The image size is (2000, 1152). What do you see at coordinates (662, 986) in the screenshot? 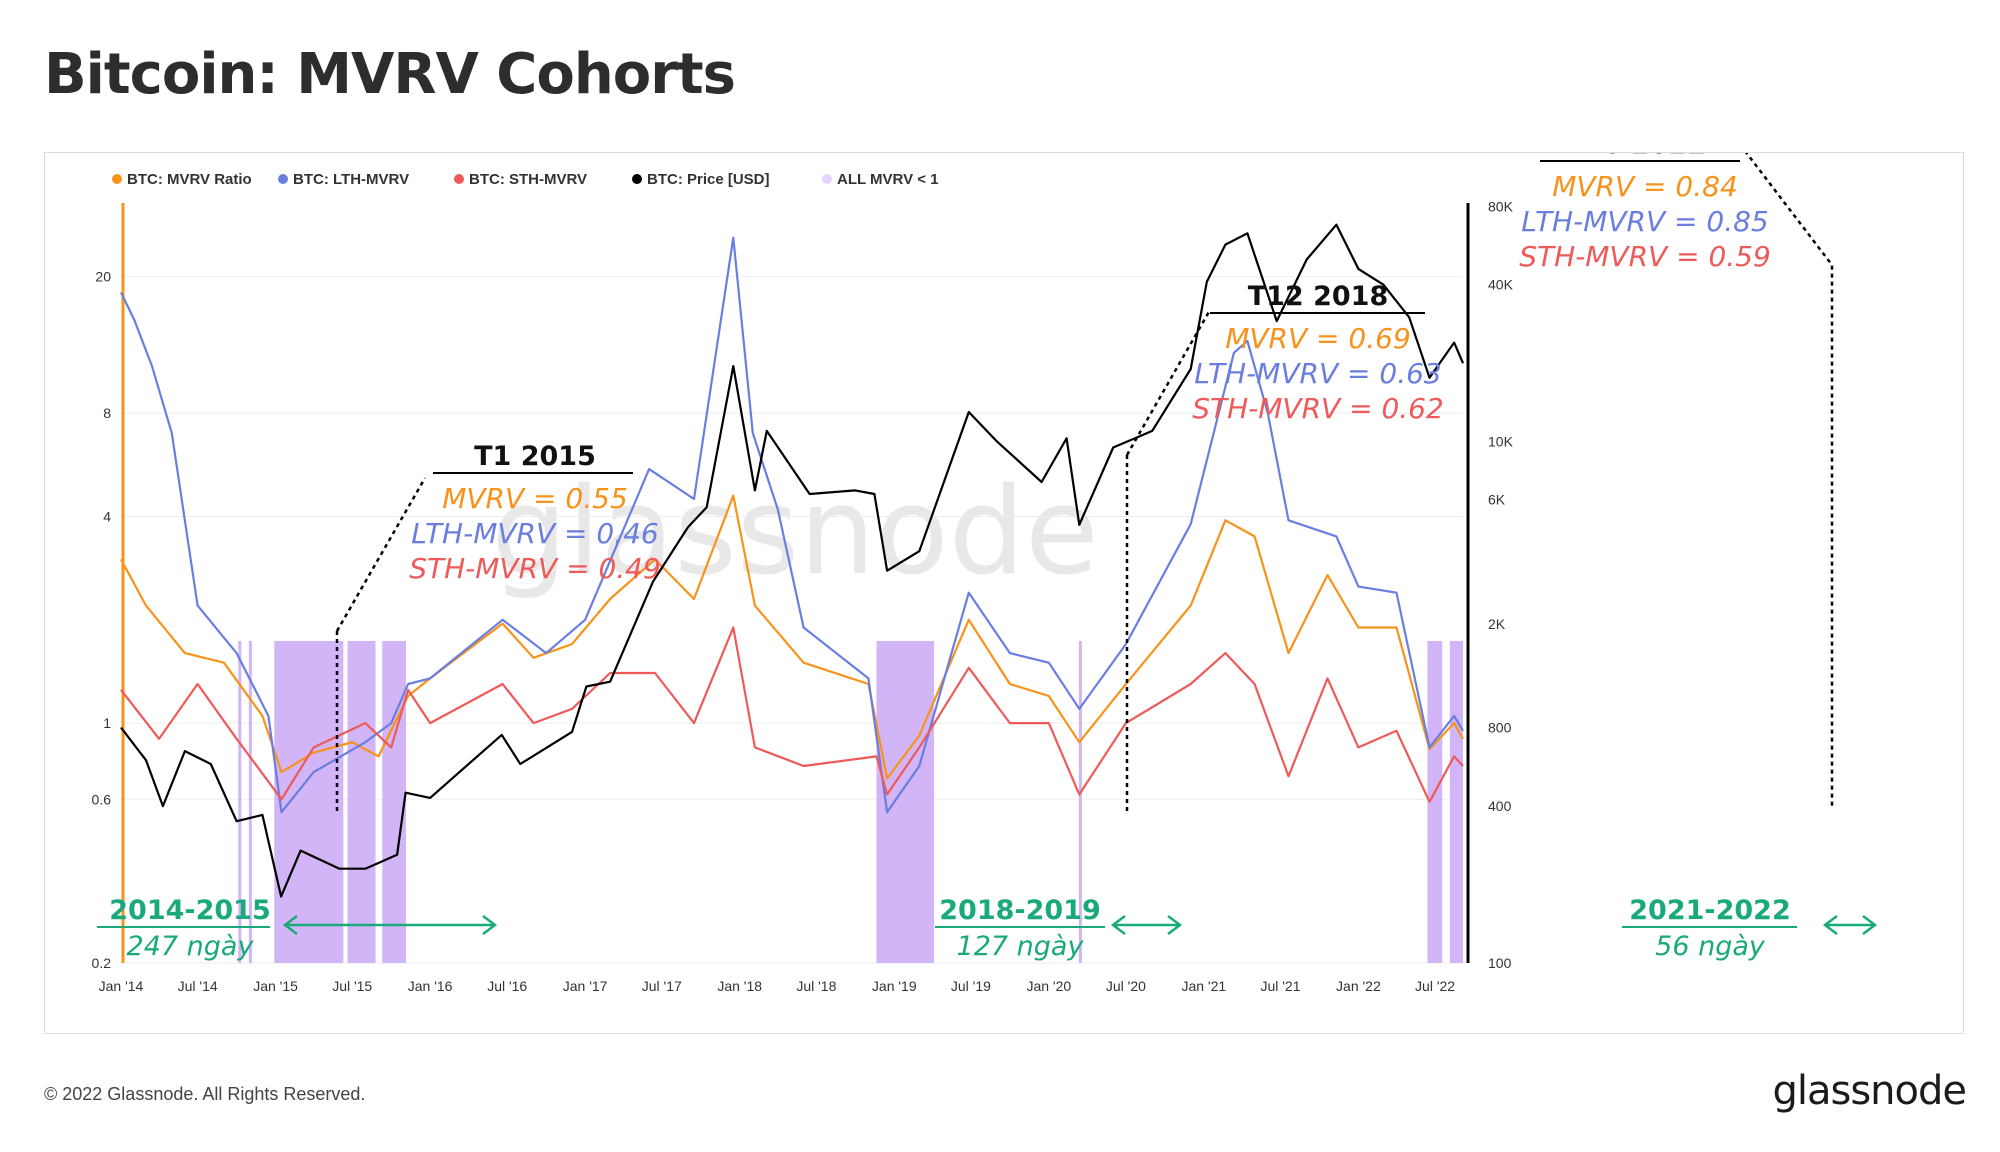
I see `x-tick-label: Jul '17` at bounding box center [662, 986].